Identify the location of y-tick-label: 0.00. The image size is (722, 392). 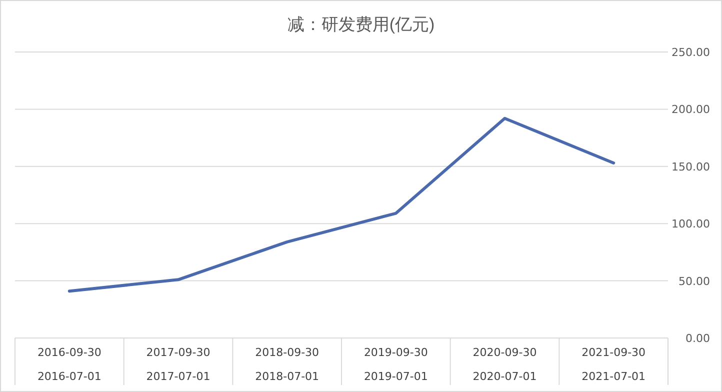
(698, 338).